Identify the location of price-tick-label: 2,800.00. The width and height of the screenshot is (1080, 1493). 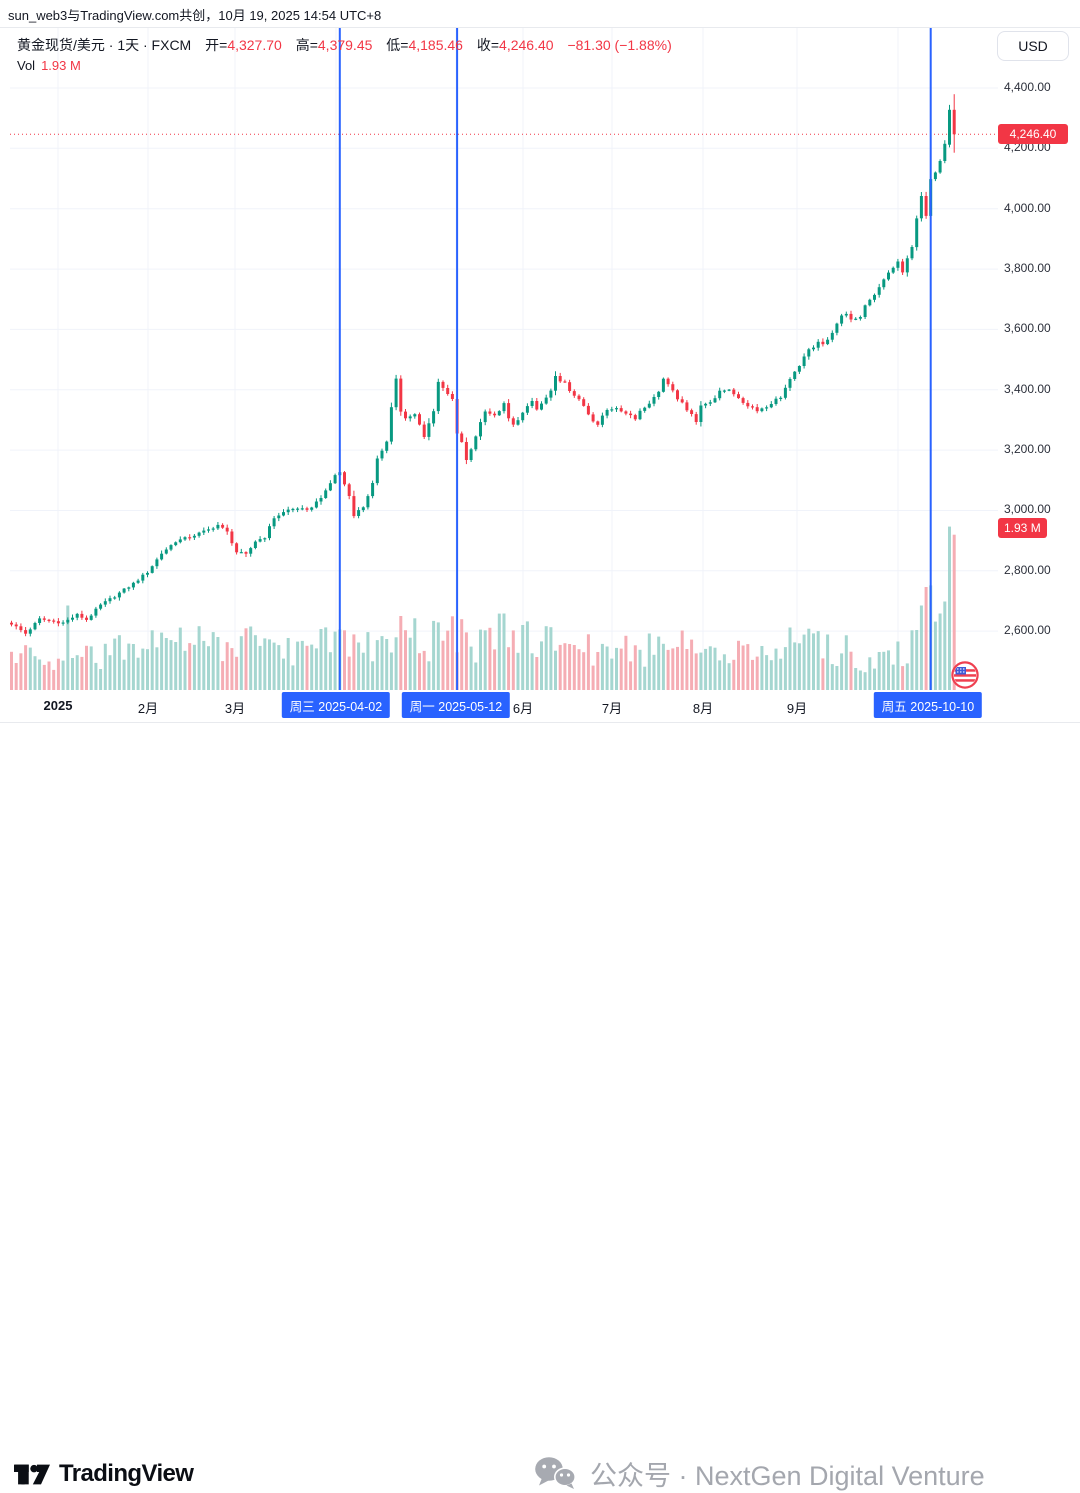
(1027, 569).